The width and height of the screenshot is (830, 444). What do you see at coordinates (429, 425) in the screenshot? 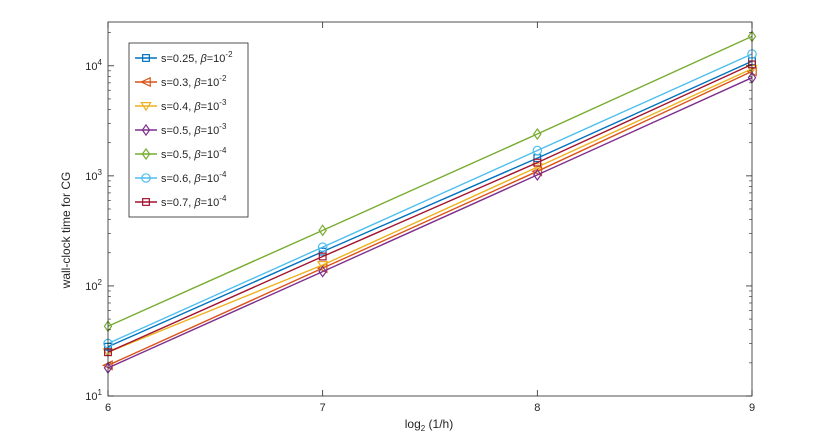
I see `x-axis-label: log2 (1/h)` at bounding box center [429, 425].